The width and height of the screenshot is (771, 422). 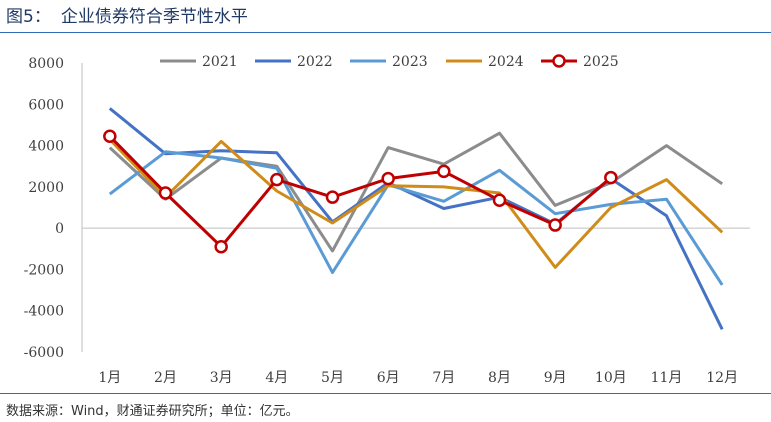 I want to click on x-axis: 1月 2月 3月 4月 5月 6月 7月 8月 9月 10月 11月 12月, so click(x=418, y=378).